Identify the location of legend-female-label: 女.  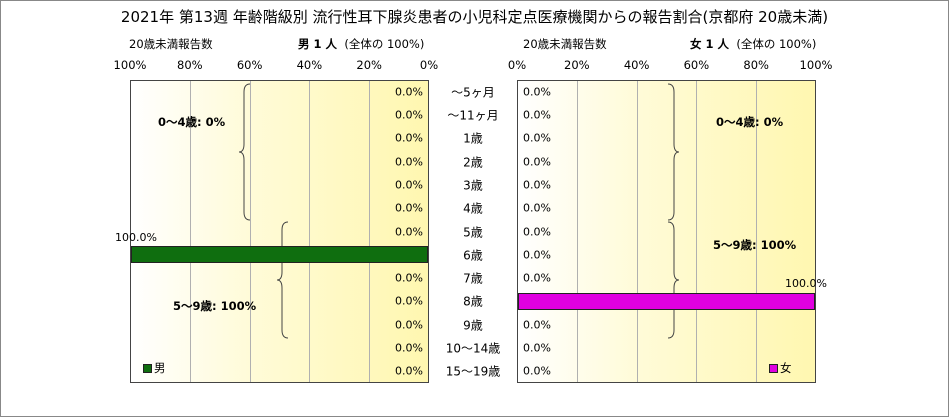
(786, 368).